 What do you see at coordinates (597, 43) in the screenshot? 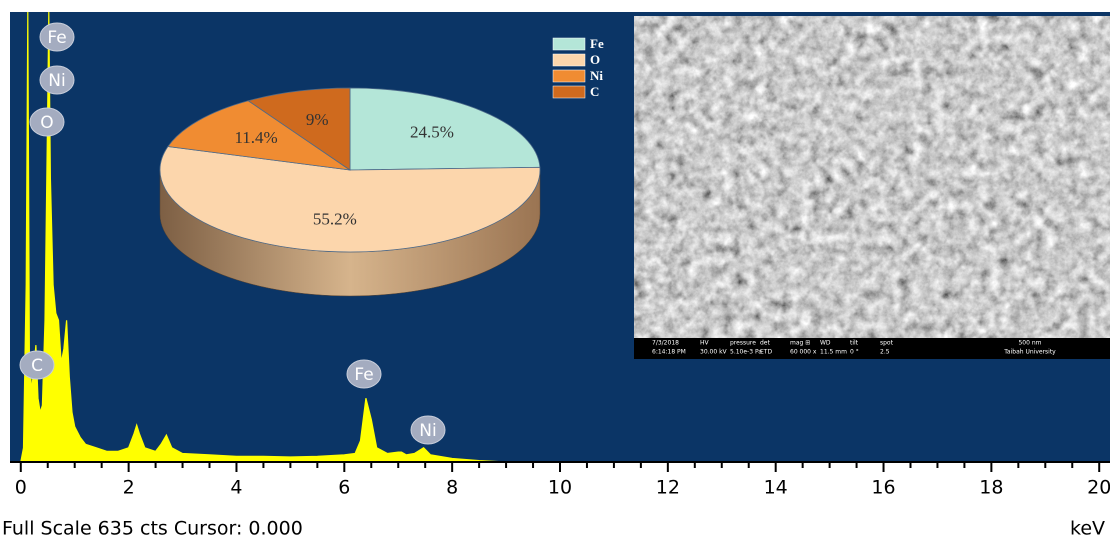
I see `legend-label: Fe` at bounding box center [597, 43].